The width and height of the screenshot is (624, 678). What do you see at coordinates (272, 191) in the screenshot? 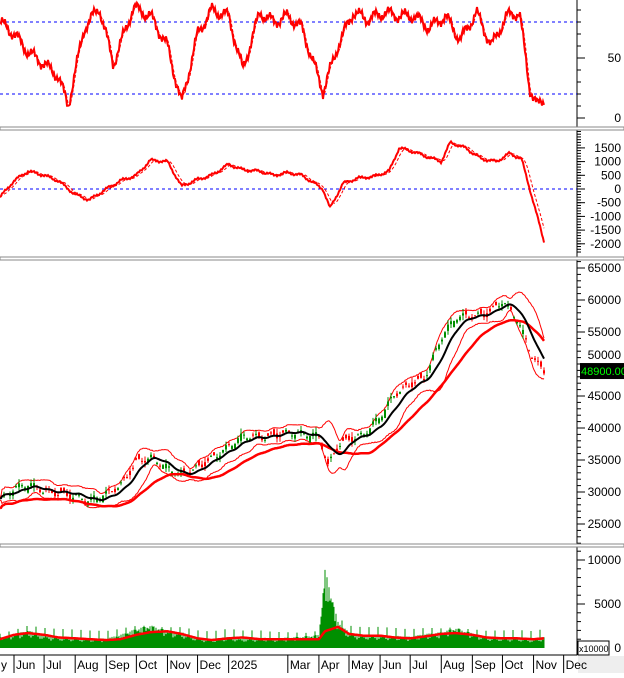
I see `macd-line` at bounding box center [272, 191].